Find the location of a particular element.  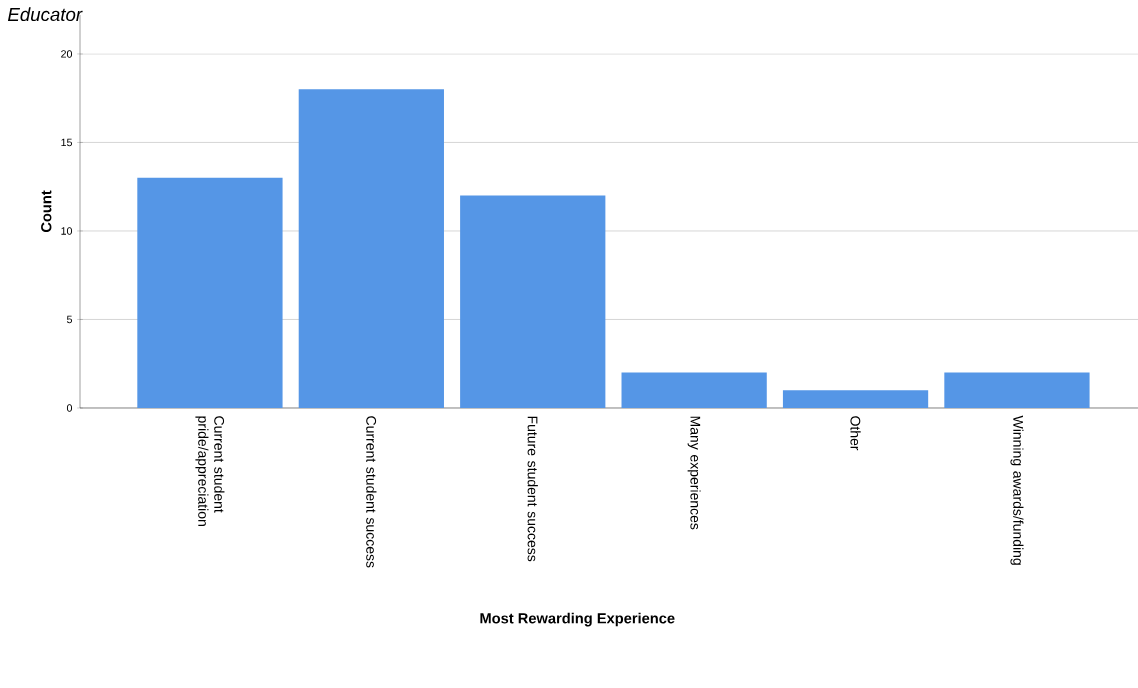

x-tick-label: Current student pride/appreciation is located at coordinates (210, 471).